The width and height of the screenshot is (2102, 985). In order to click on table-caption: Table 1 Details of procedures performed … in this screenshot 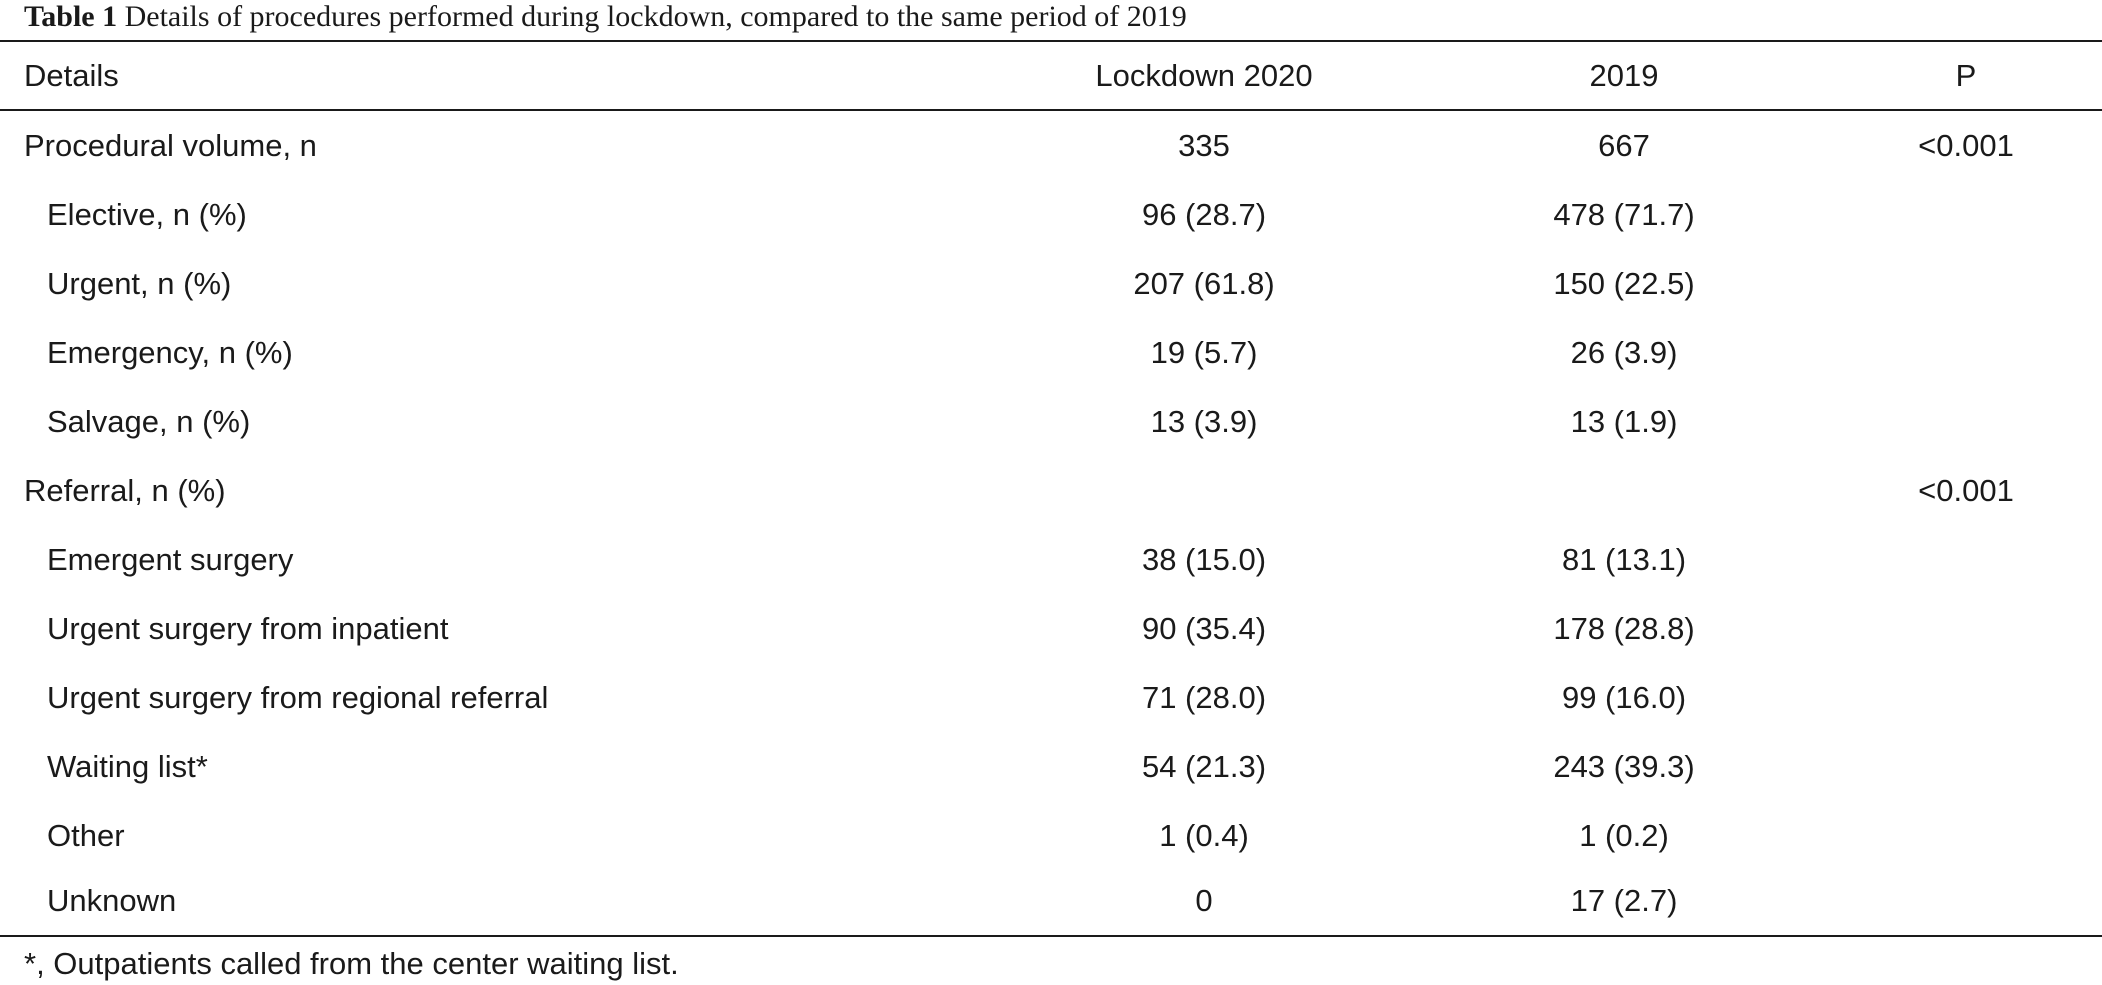, I will do `click(605, 19)`.